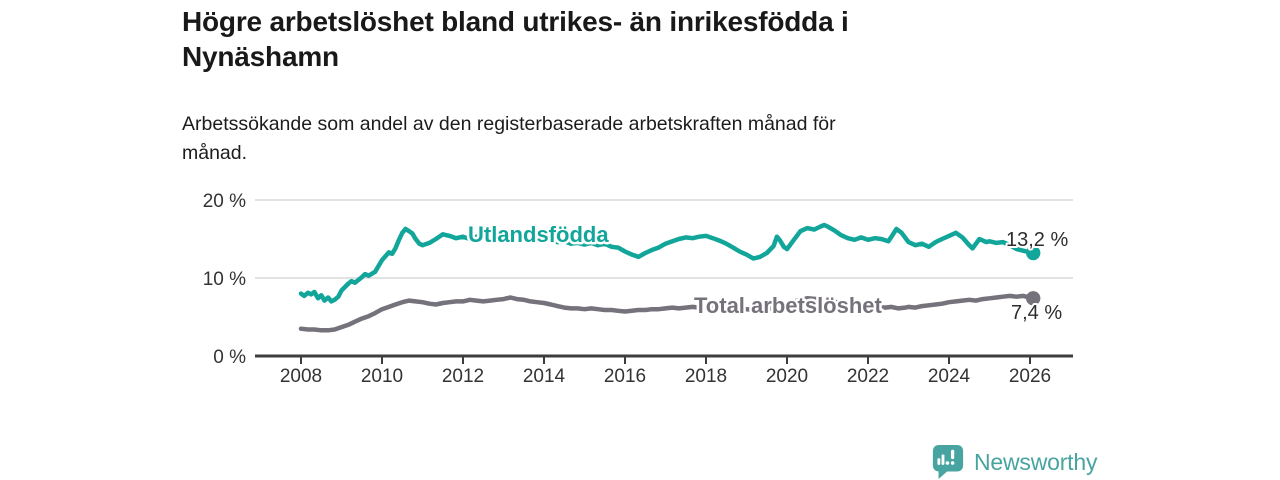 The height and width of the screenshot is (480, 1280). I want to click on y-axis-tick-label: 0 %, so click(229, 357).